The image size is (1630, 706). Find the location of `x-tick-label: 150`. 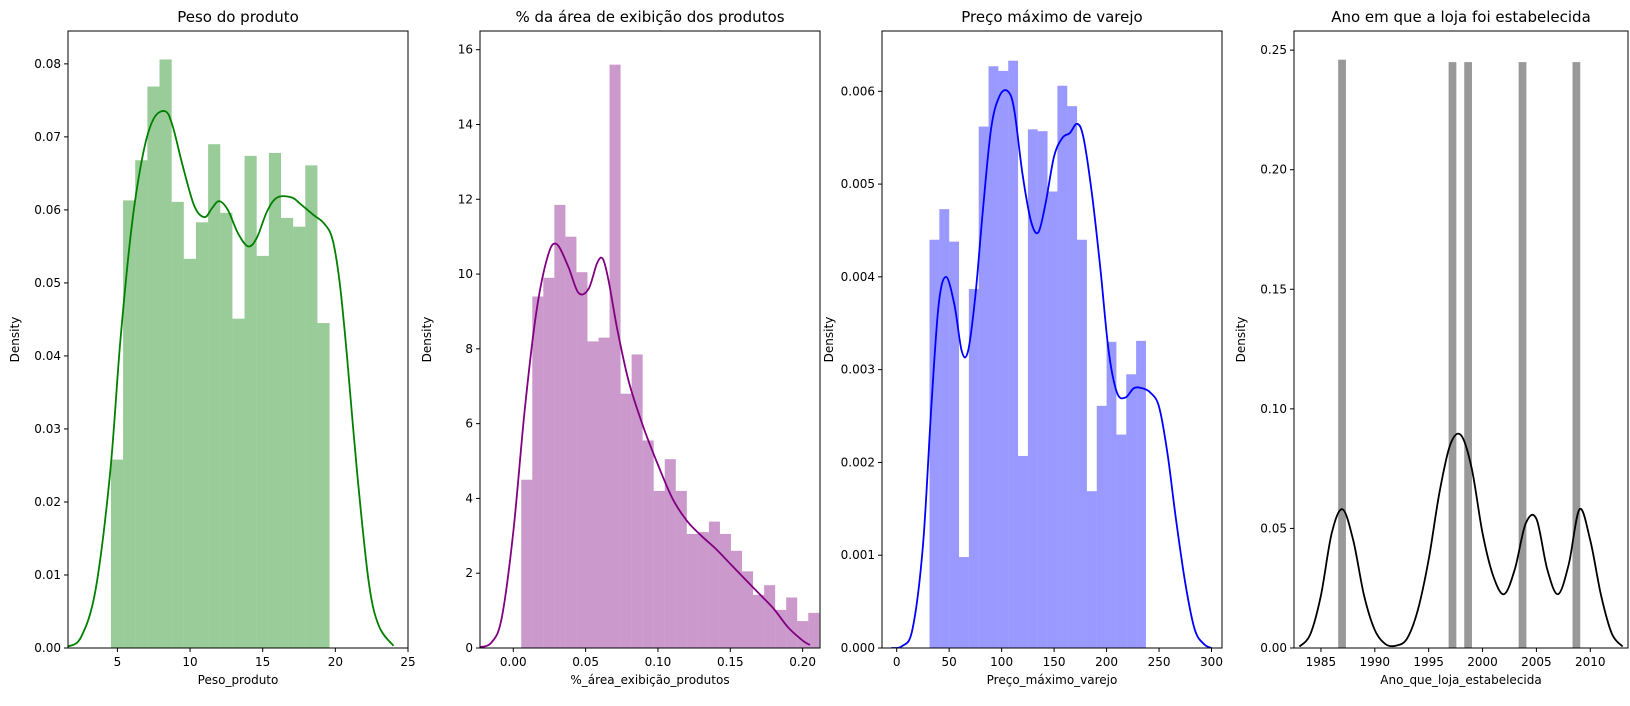

x-tick-label: 150 is located at coordinates (1054, 662).